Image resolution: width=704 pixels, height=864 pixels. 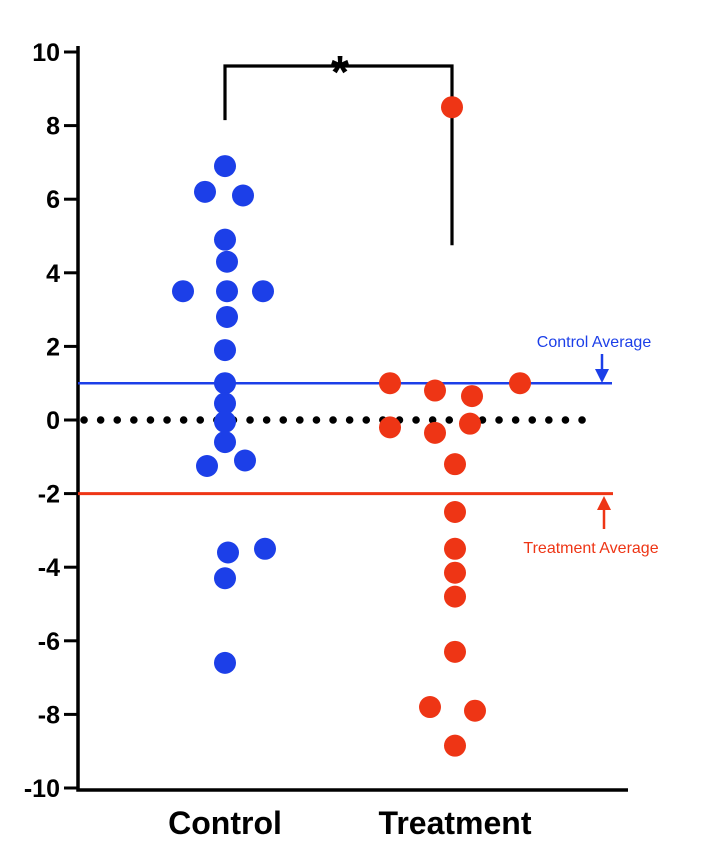 What do you see at coordinates (225, 823) in the screenshot?
I see `x-axis-label-control: Control` at bounding box center [225, 823].